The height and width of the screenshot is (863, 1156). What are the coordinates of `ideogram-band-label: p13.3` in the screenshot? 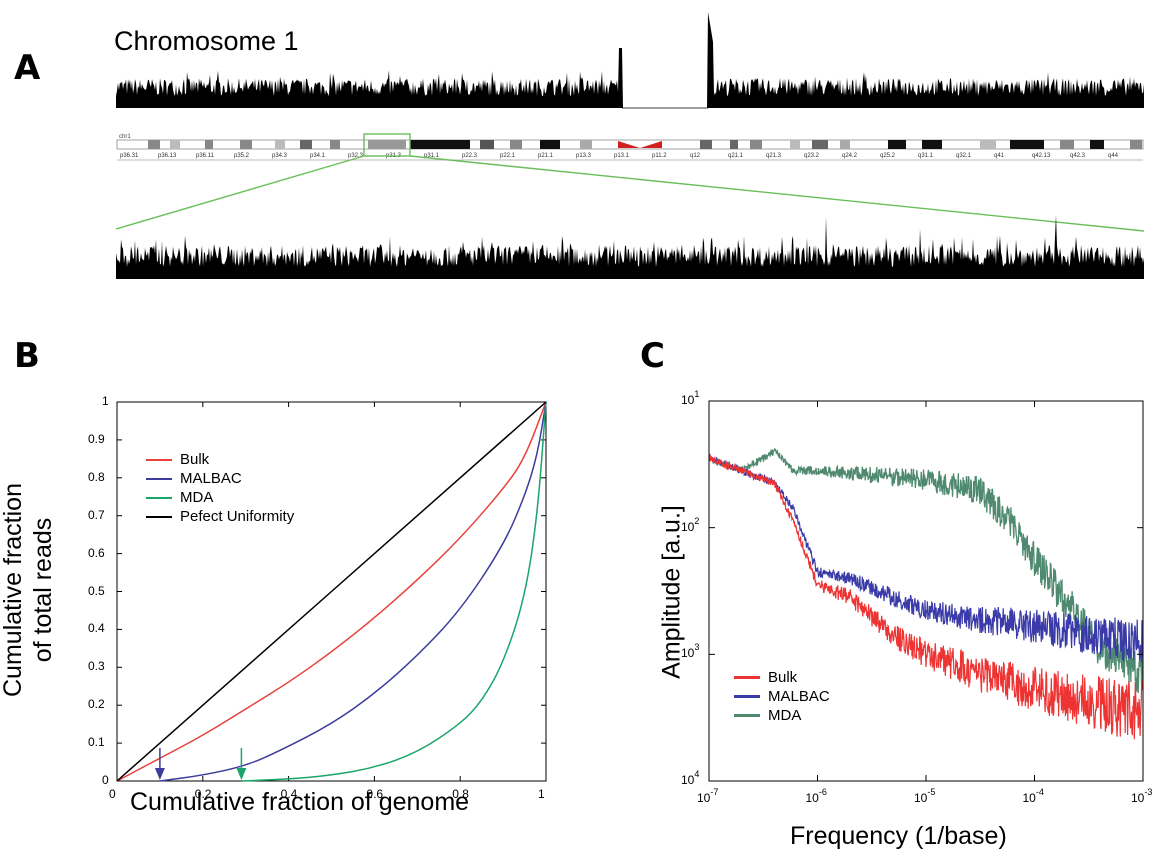 It's located at (584, 156).